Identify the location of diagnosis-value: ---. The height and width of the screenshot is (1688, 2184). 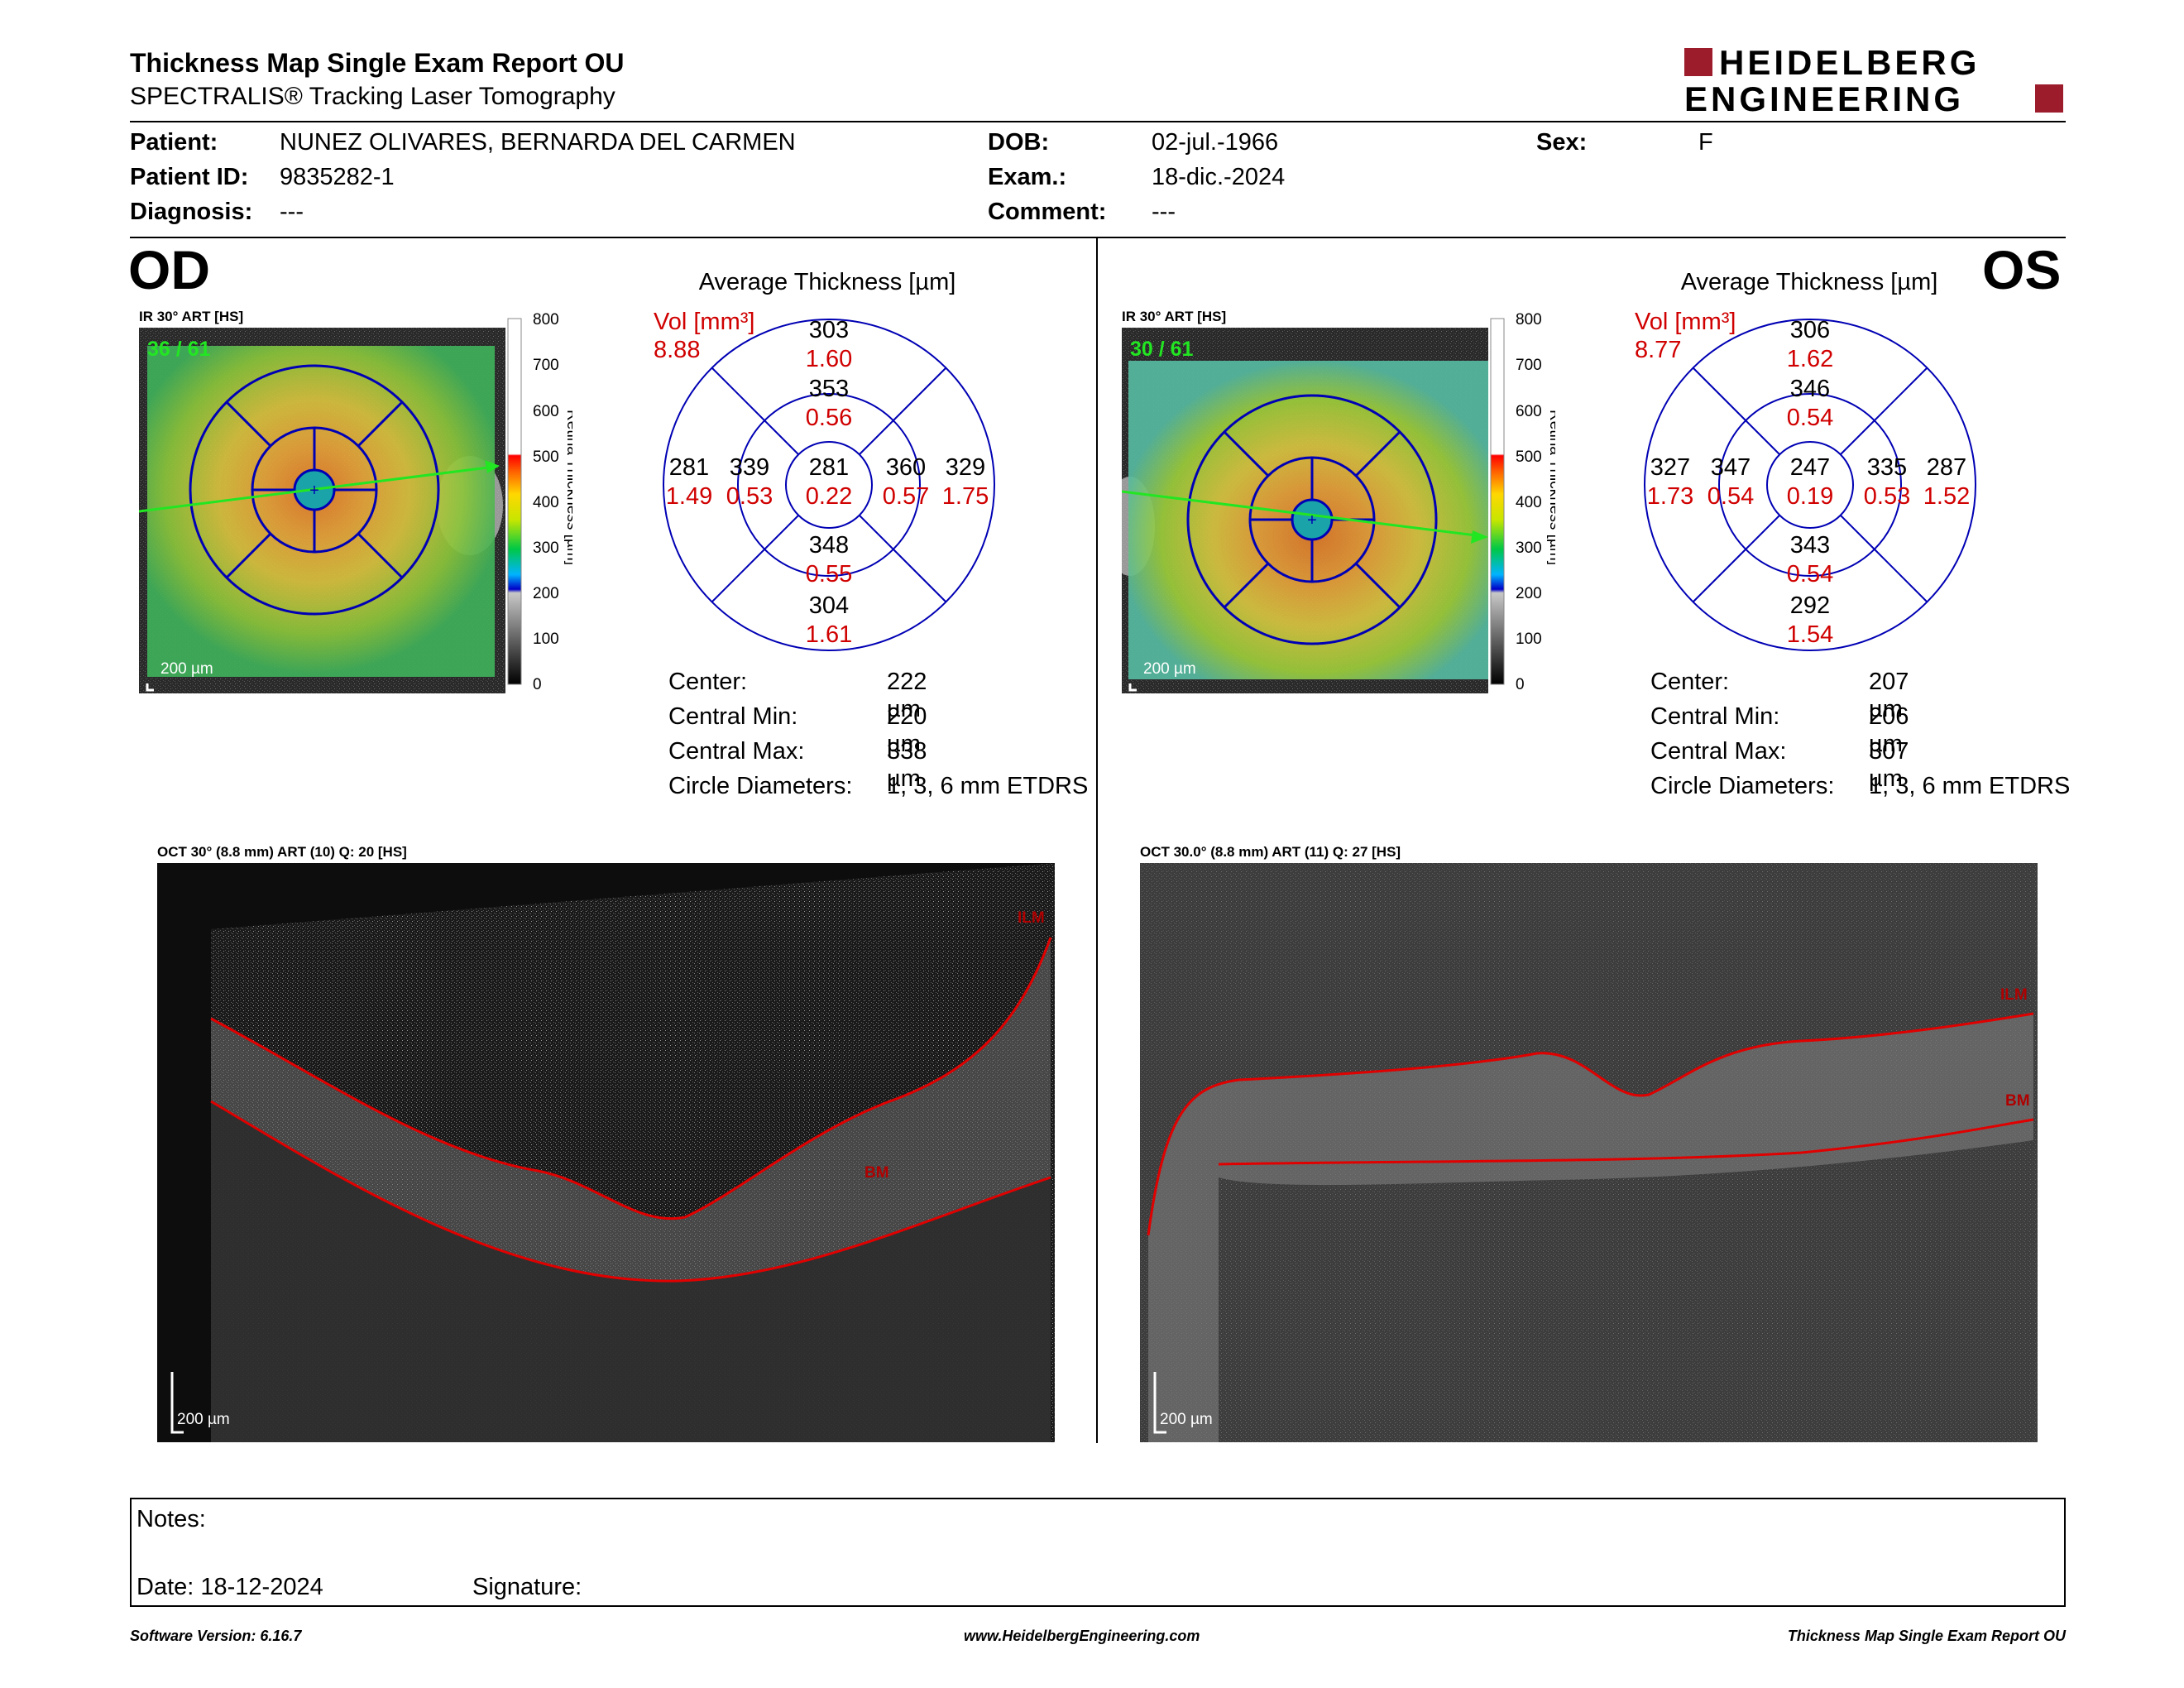
(292, 212).